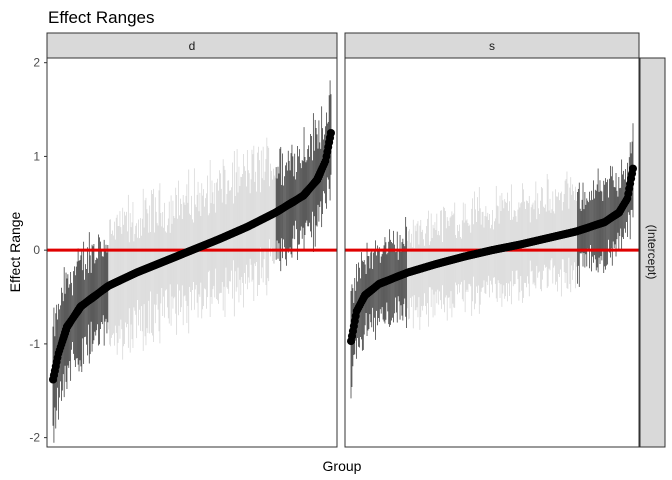 Image resolution: width=672 pixels, height=480 pixels. I want to click on facet-strip-s, so click(492, 45).